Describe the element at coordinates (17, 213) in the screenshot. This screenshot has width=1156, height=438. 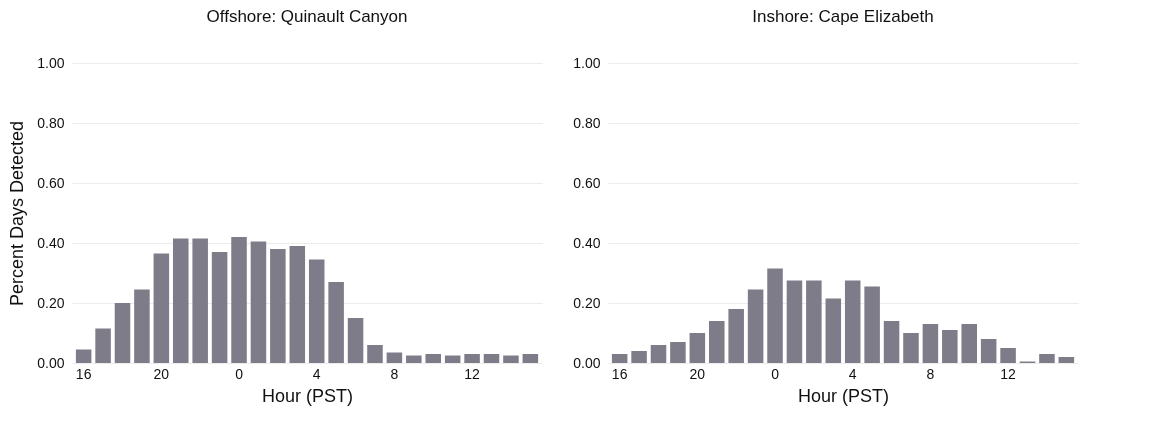
I see `y-axis-title: Percent Days Detected` at that location.